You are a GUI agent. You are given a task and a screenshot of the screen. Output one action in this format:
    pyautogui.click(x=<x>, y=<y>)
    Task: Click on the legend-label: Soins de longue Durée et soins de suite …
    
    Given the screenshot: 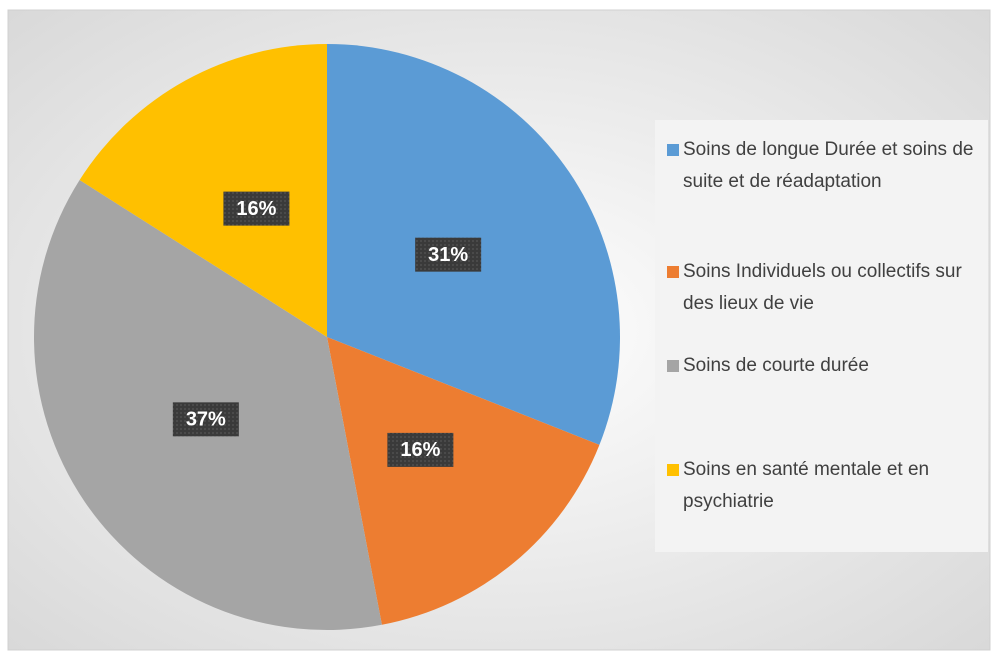 What is the action you would take?
    pyautogui.click(x=828, y=165)
    